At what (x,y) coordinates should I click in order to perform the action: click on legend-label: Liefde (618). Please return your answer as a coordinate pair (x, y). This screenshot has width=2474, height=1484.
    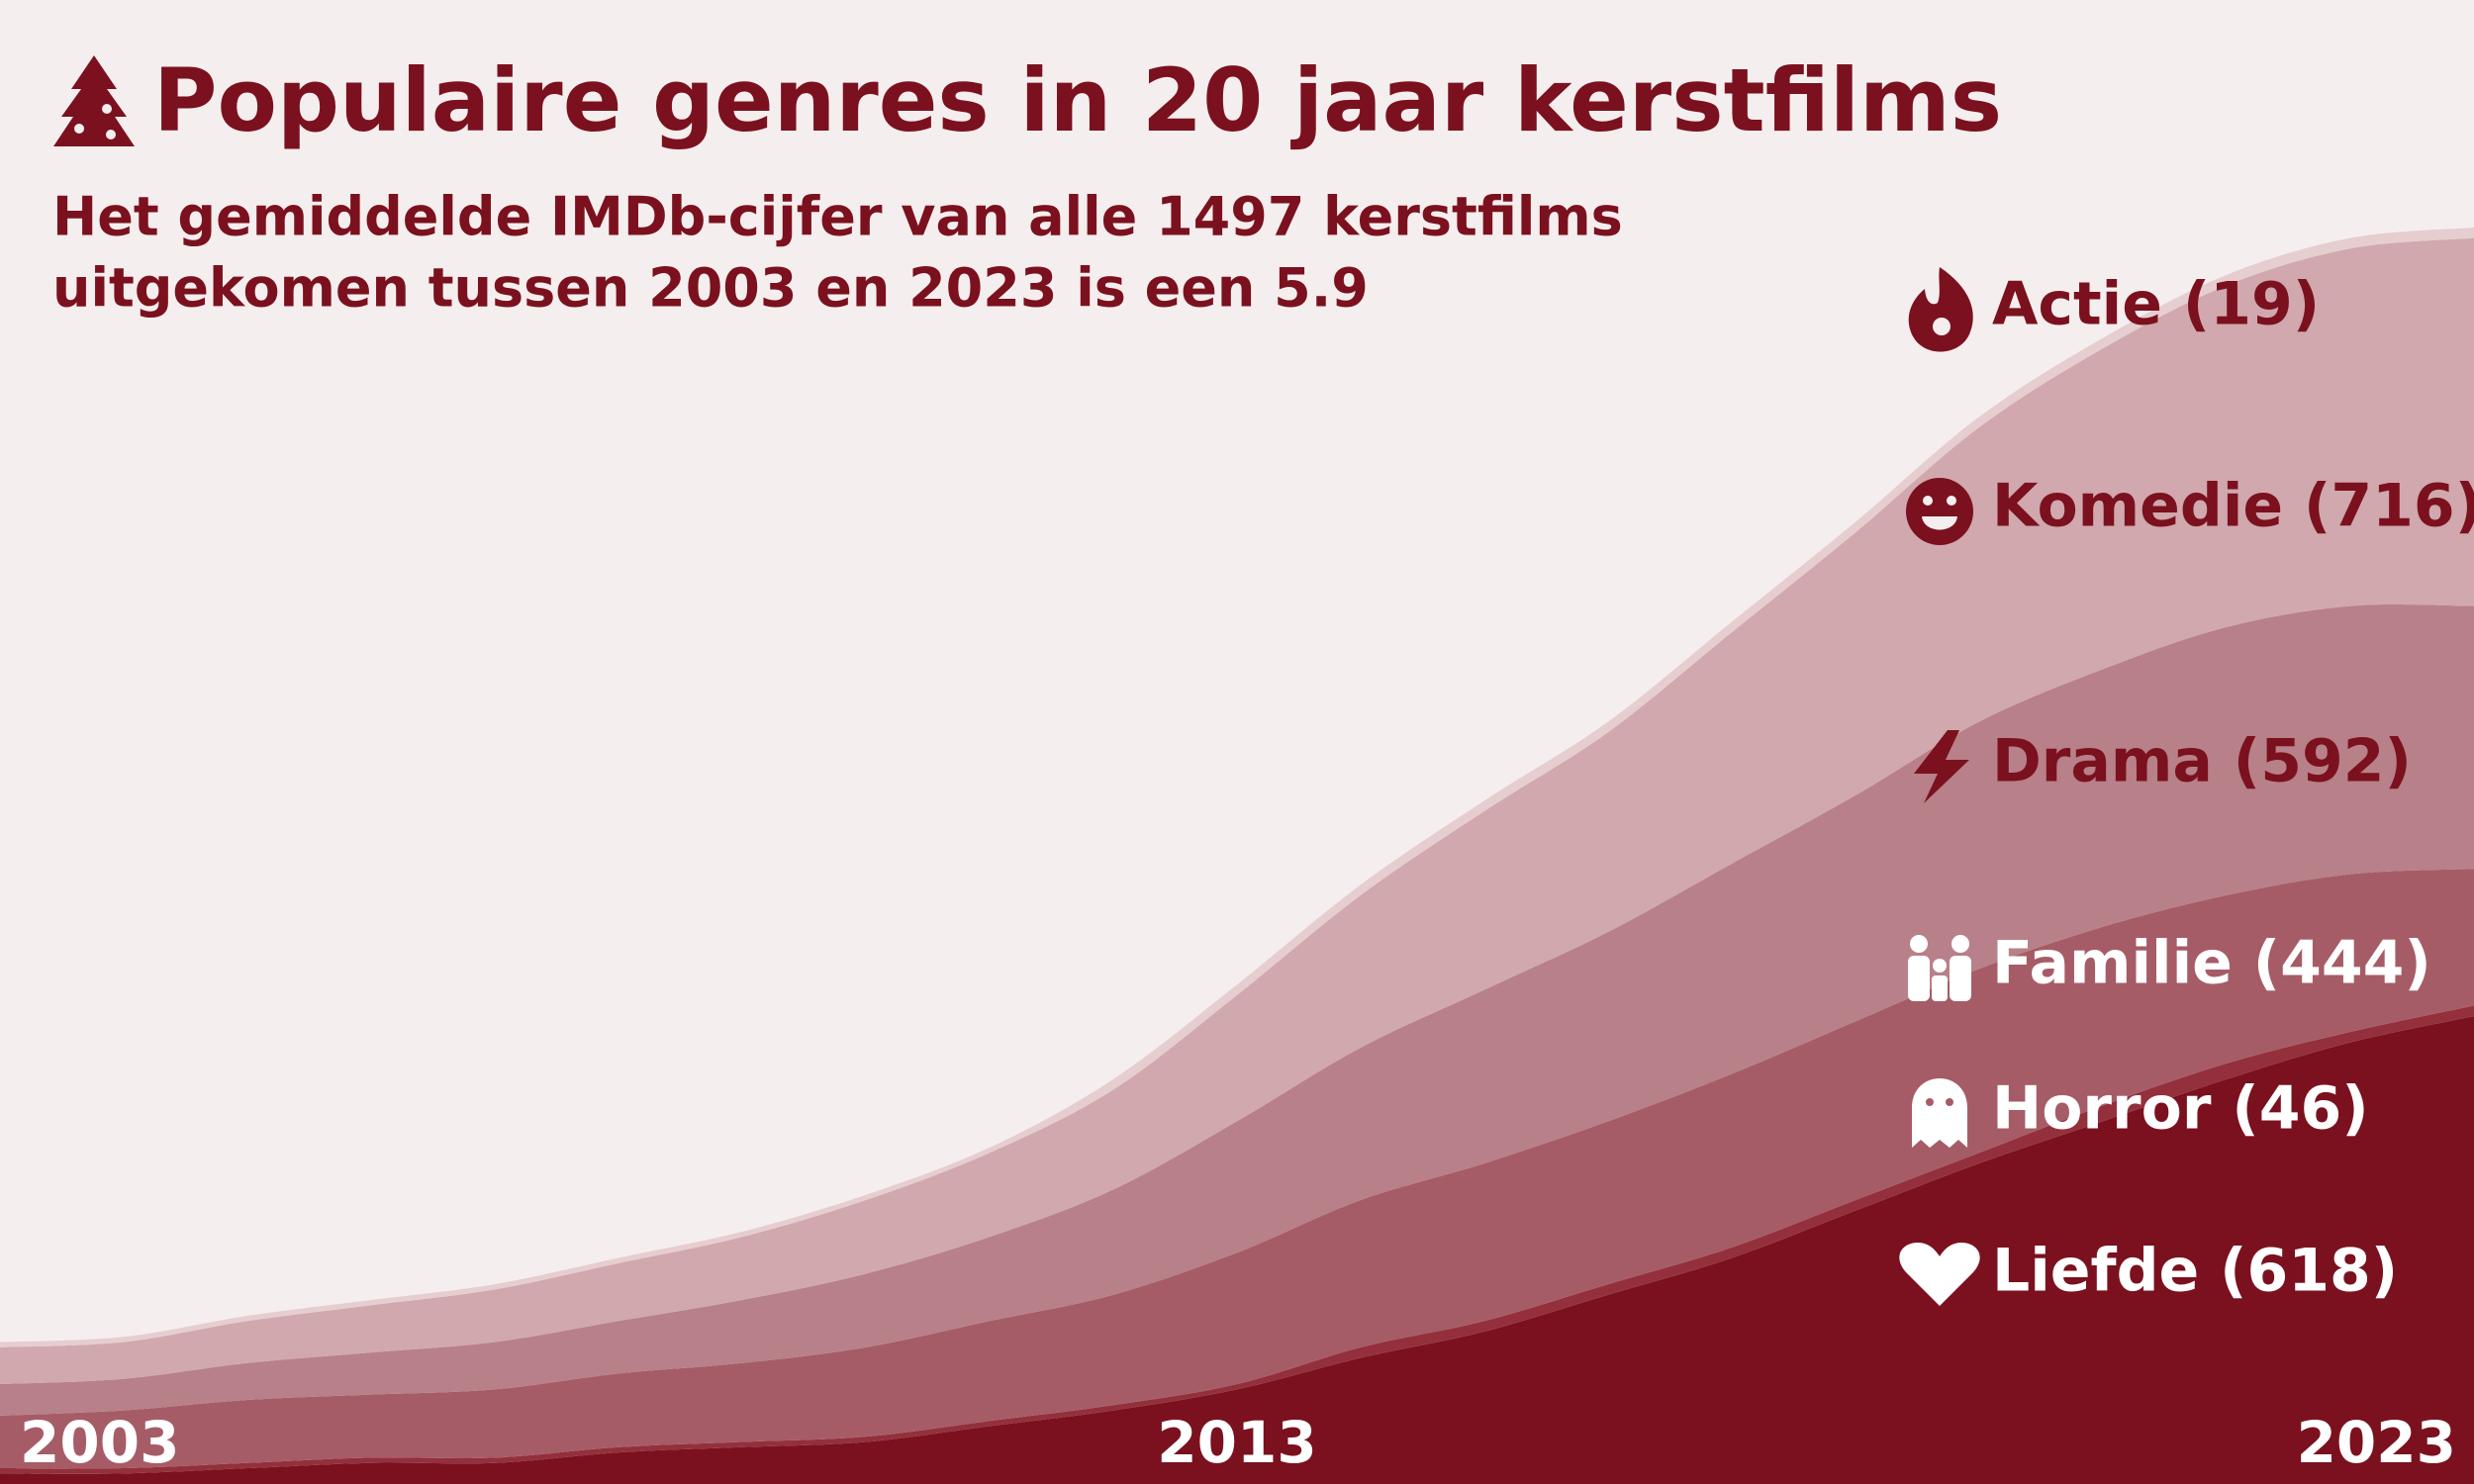
    Looking at the image, I should click on (2195, 1271).